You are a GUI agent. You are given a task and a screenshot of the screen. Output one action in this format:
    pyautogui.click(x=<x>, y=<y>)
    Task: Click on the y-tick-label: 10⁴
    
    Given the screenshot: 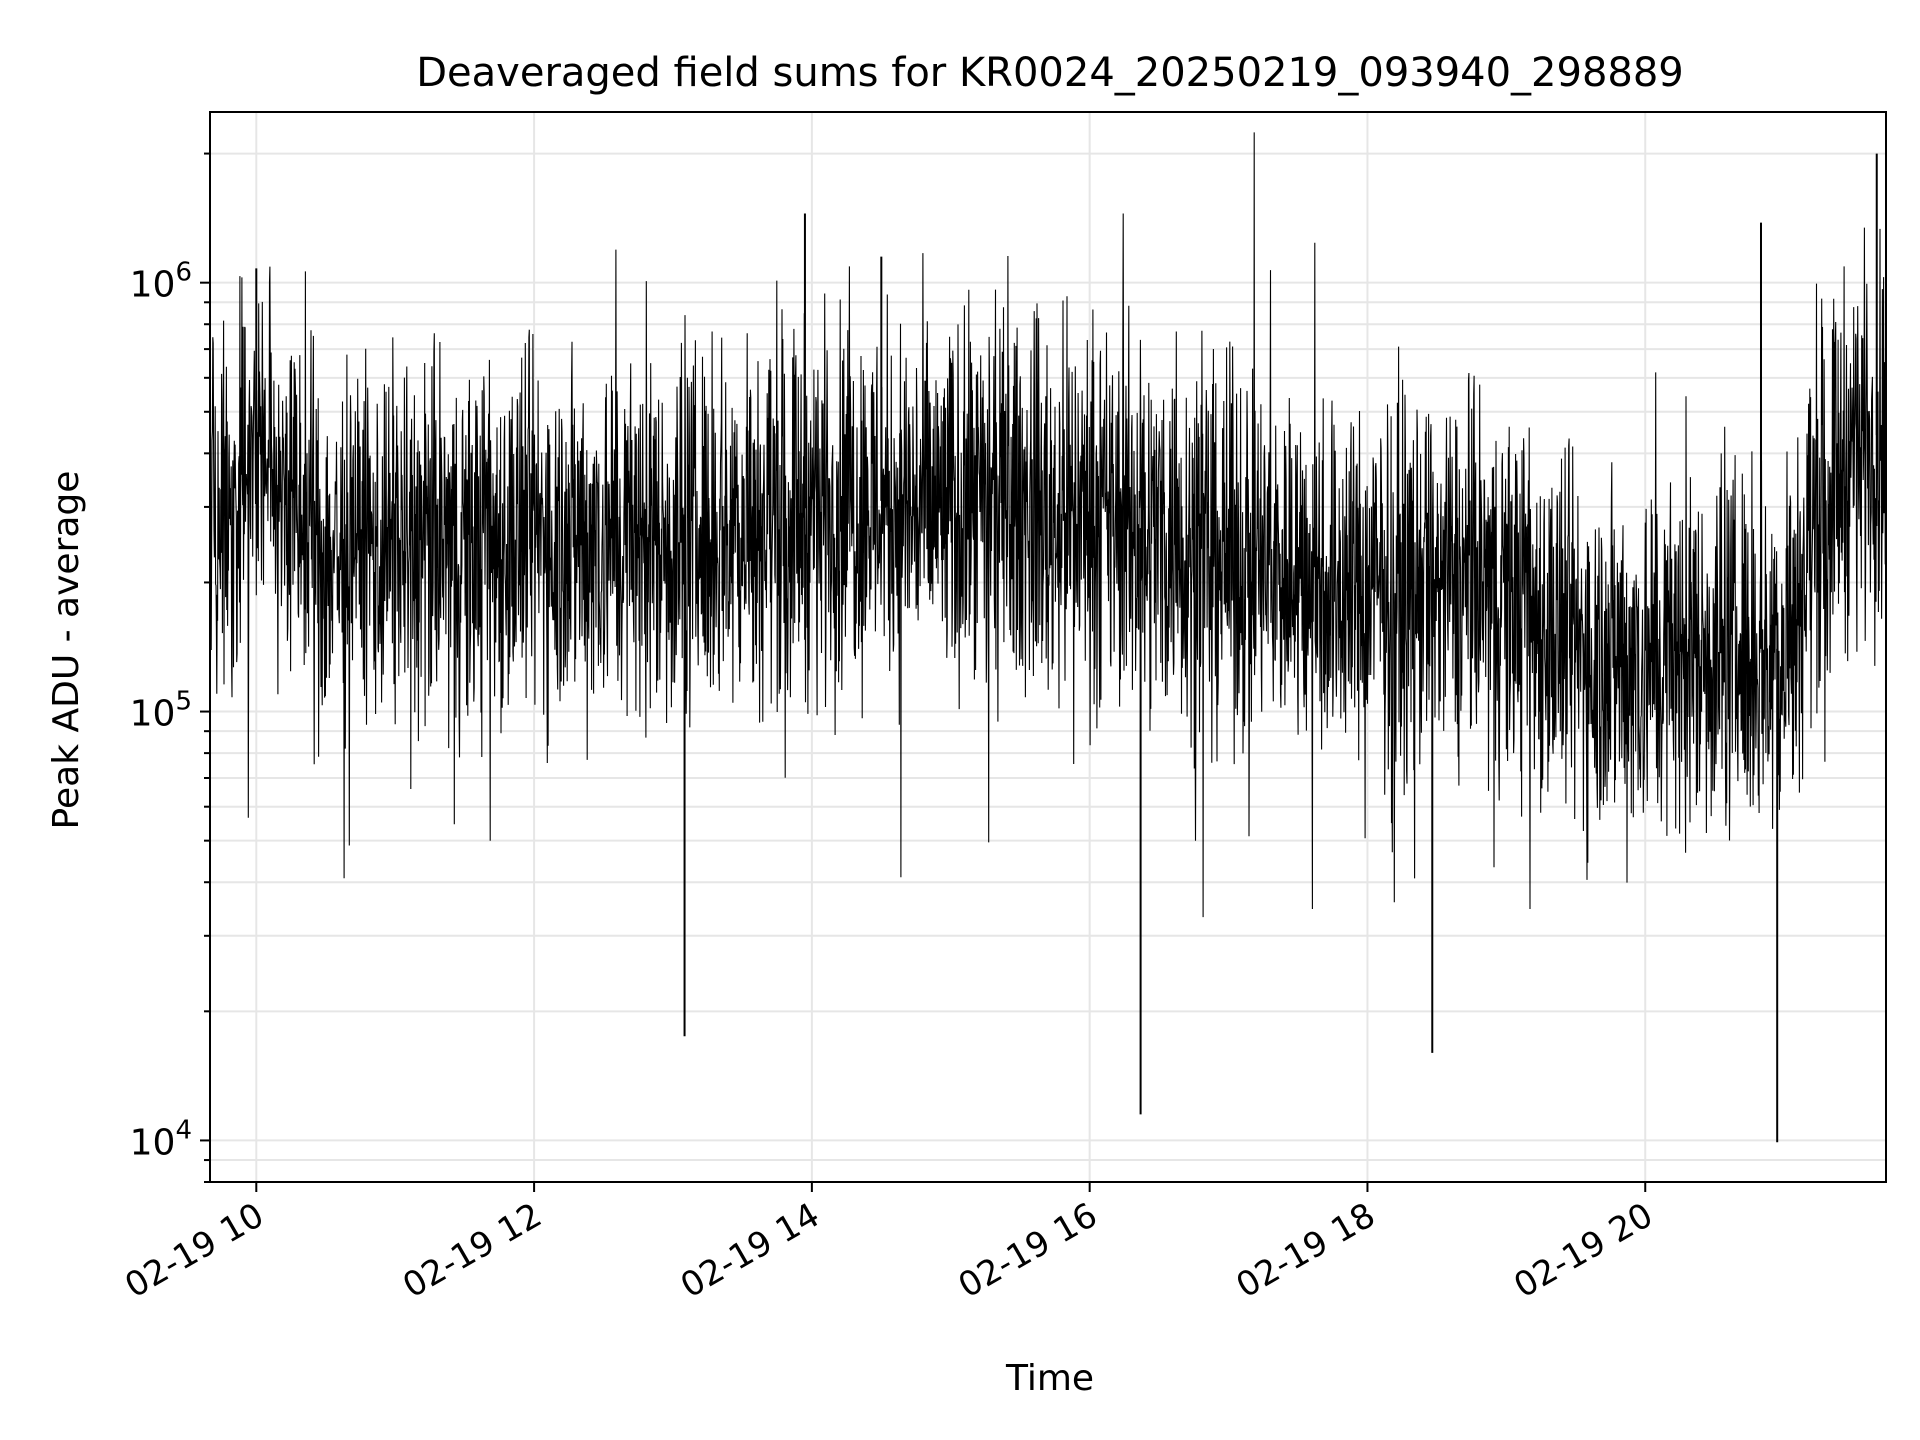 What is the action you would take?
    pyautogui.click(x=161, y=1139)
    